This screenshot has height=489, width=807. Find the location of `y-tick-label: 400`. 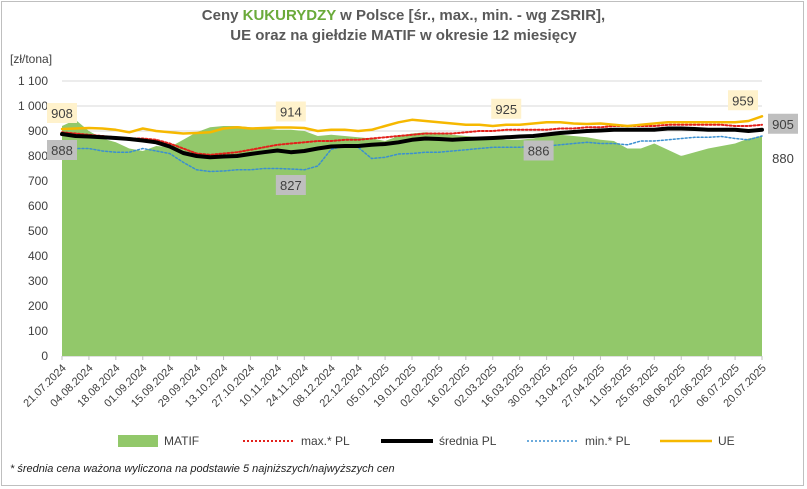

y-tick-label: 400 is located at coordinates (38, 256).